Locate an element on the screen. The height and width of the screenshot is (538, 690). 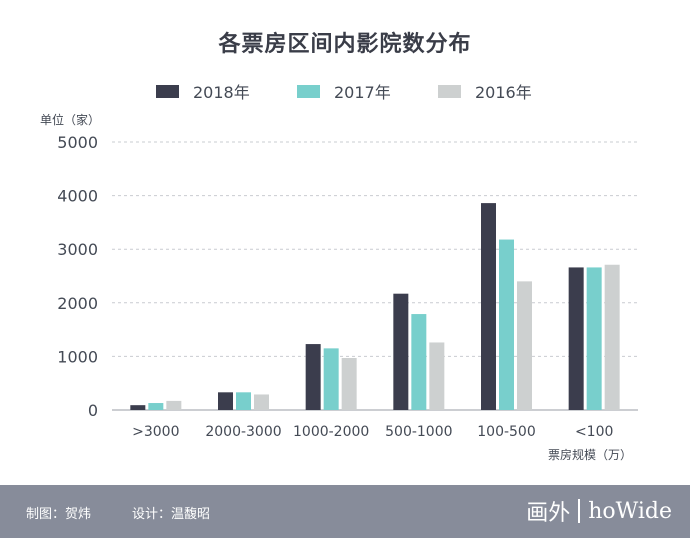
legend-item-2017: 2017年 is located at coordinates (344, 91).